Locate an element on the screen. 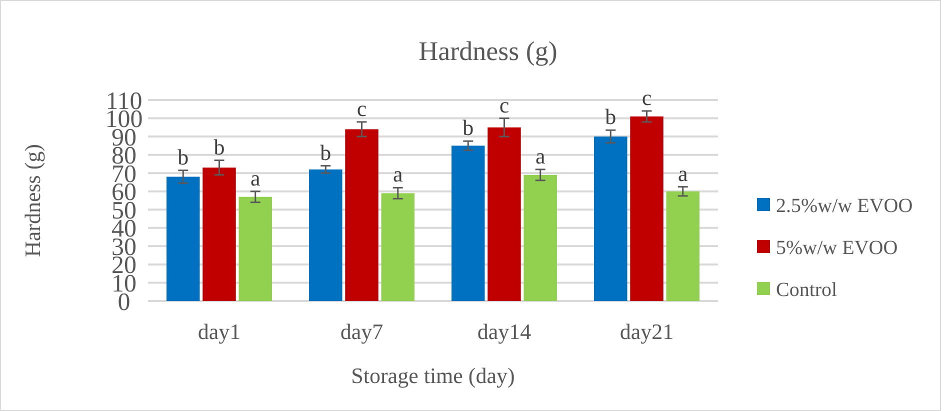 The width and height of the screenshot is (952, 411). x-tick-label: day14 is located at coordinates (504, 331).